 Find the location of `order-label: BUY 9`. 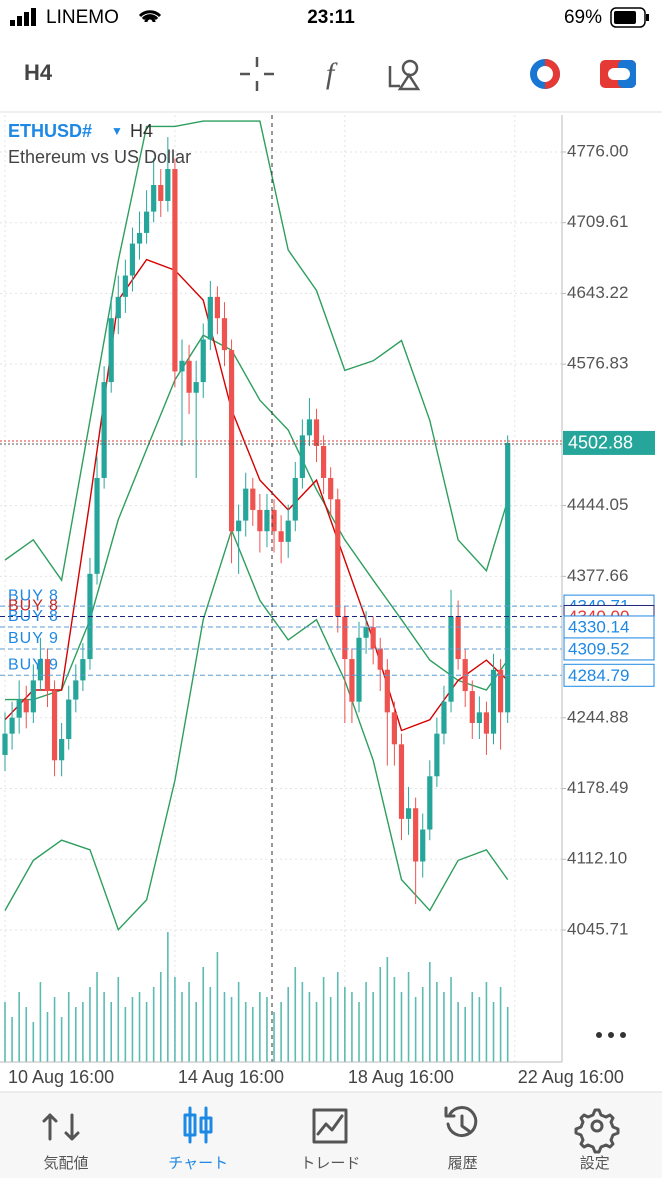

order-label: BUY 9 is located at coordinates (33, 665).